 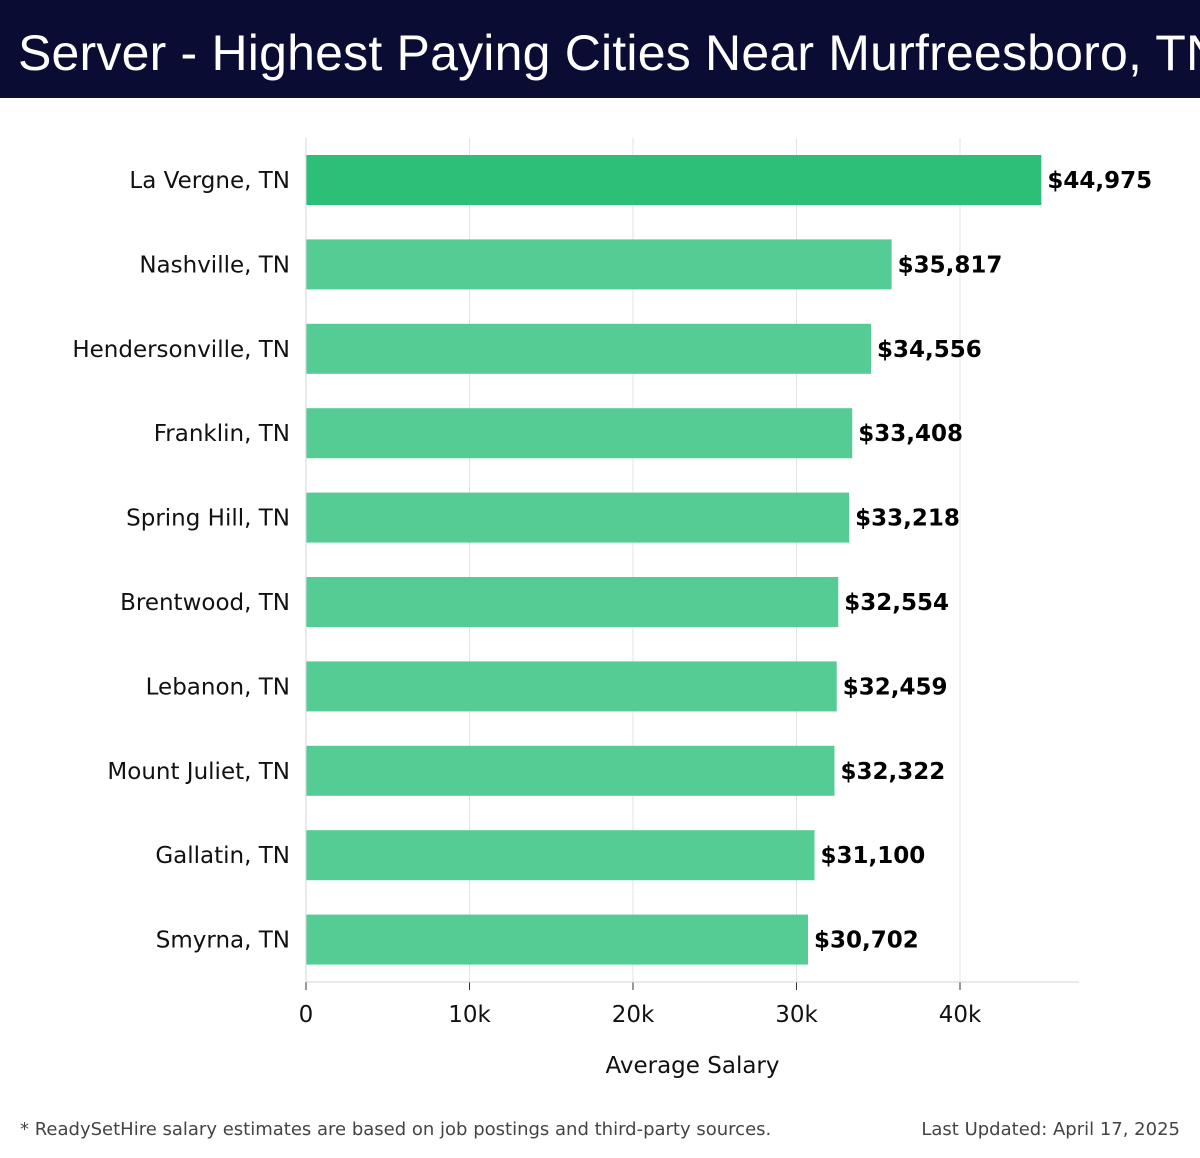 What do you see at coordinates (1050, 1129) in the screenshot?
I see `footer-last-updated: Last Updated: April 17, 2025` at bounding box center [1050, 1129].